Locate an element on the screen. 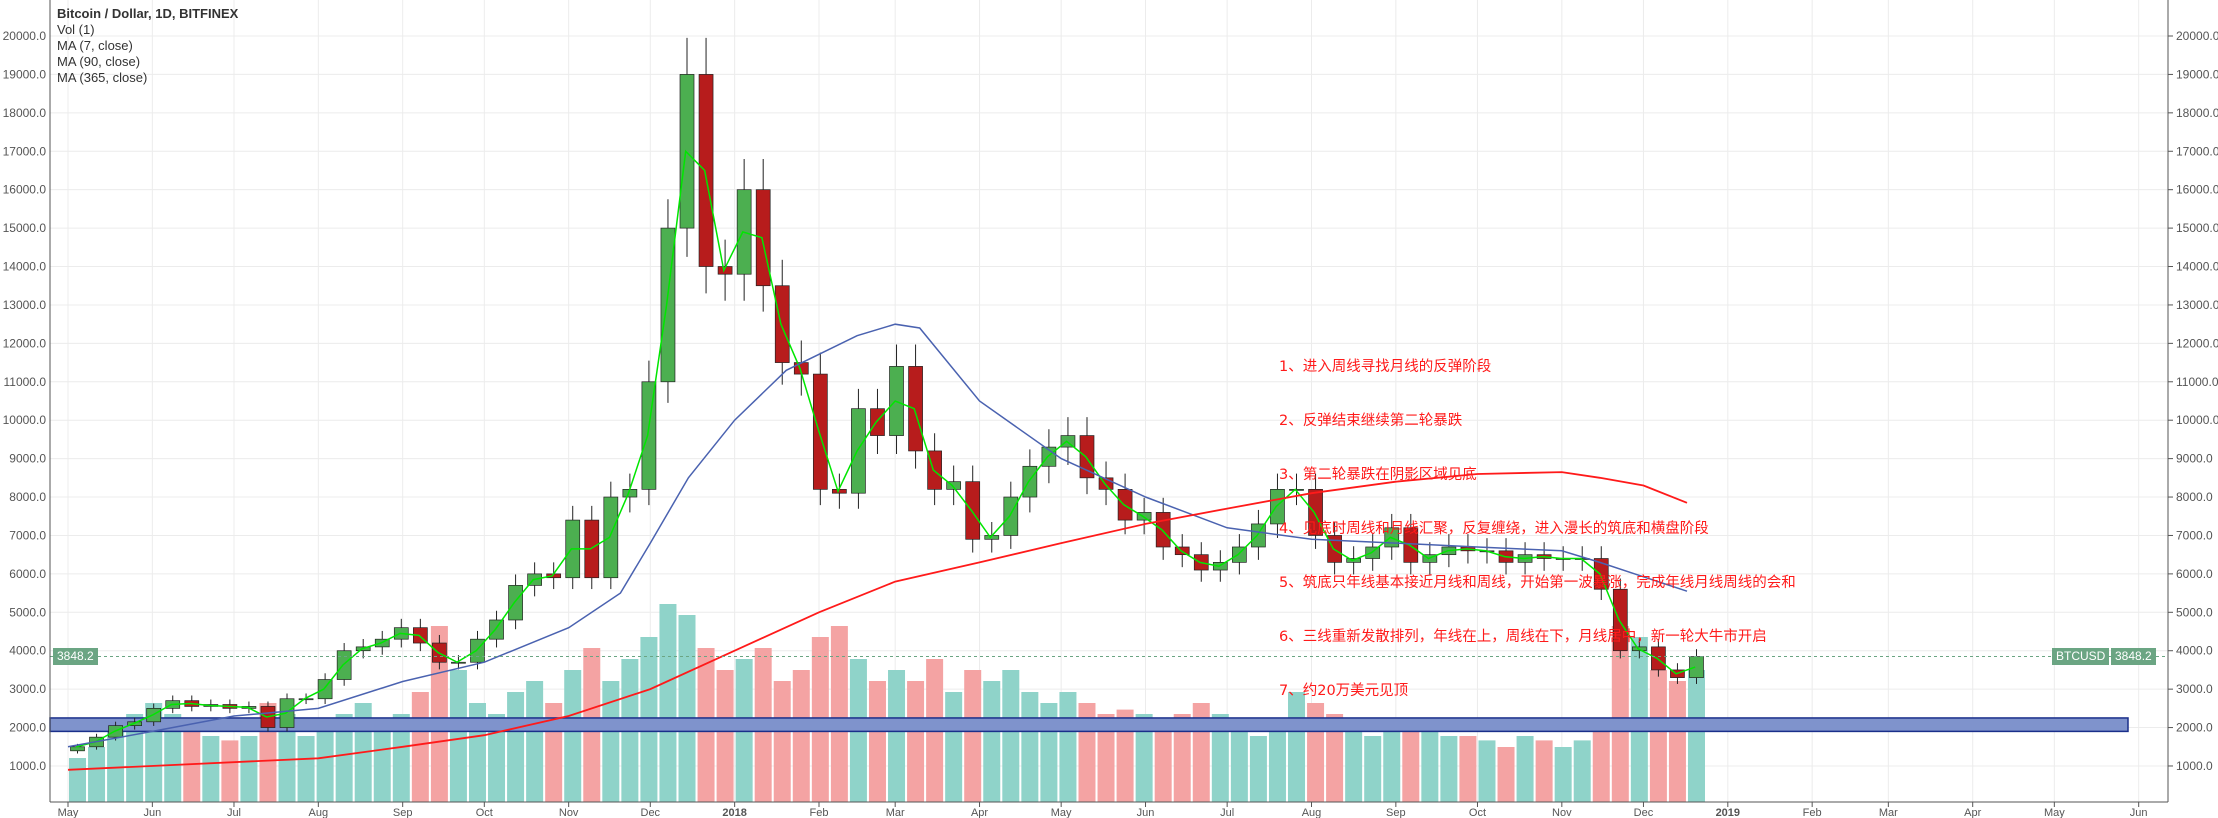 The width and height of the screenshot is (2218, 818). y-tick-label-left: 19000.0 is located at coordinates (25, 74).